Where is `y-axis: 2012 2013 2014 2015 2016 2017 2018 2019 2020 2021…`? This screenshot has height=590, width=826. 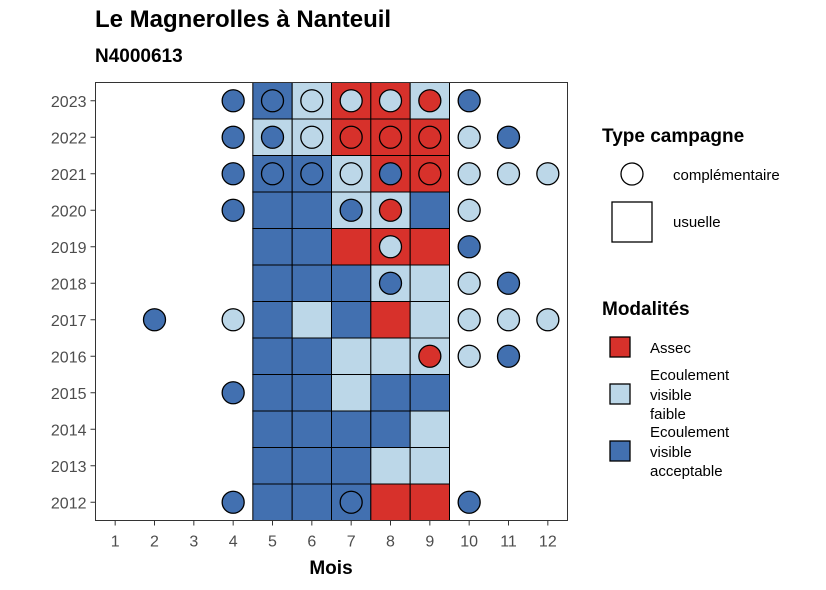 y-axis: 2012 2013 2014 2015 2016 2017 2018 2019 2020 2021… is located at coordinates (73, 303).